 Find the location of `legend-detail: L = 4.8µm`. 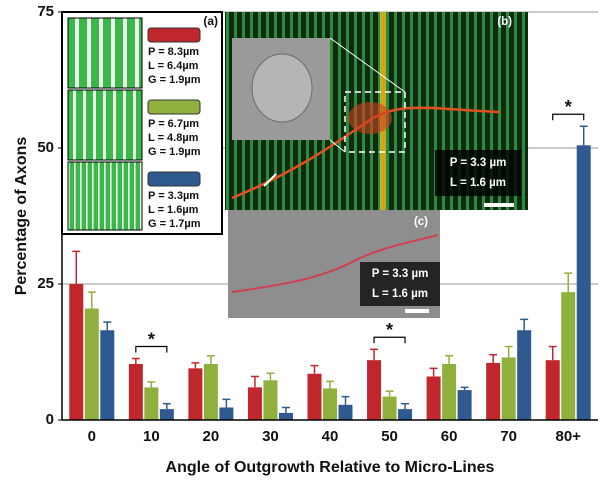

legend-detail: L = 4.8µm is located at coordinates (173, 138).